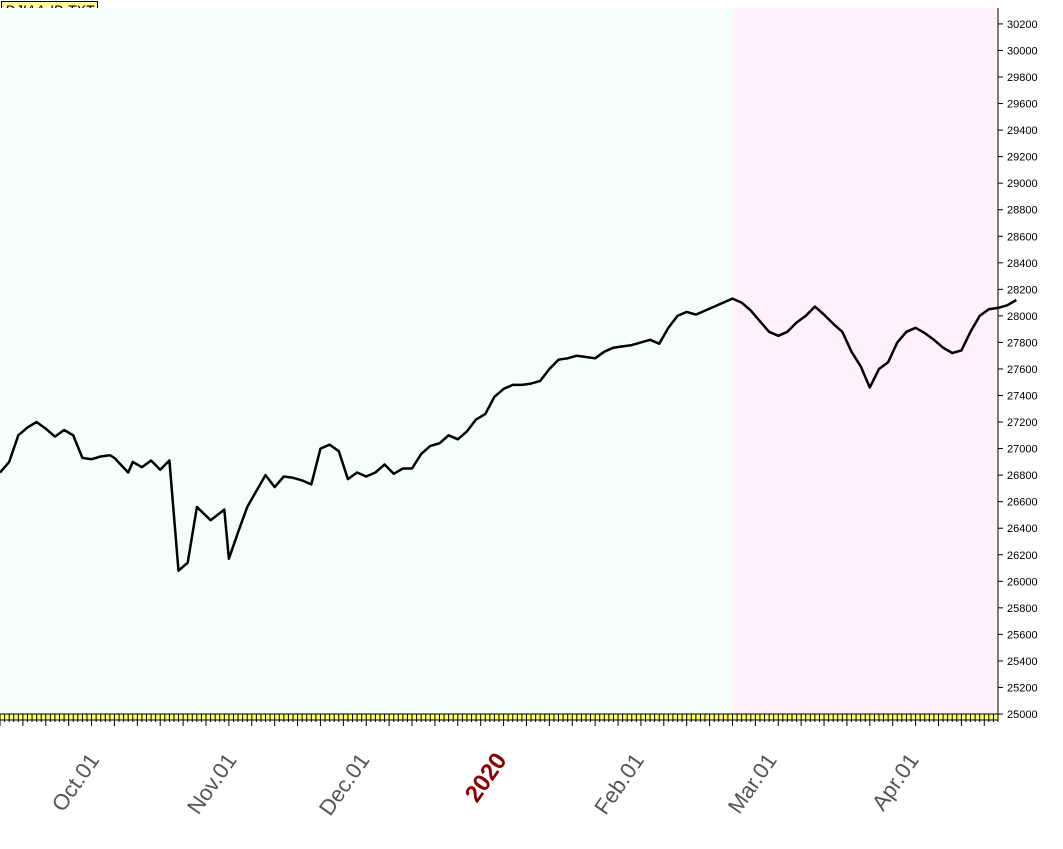 The width and height of the screenshot is (1063, 849). What do you see at coordinates (895, 782) in the screenshot?
I see `x-tick-label: Apr.01` at bounding box center [895, 782].